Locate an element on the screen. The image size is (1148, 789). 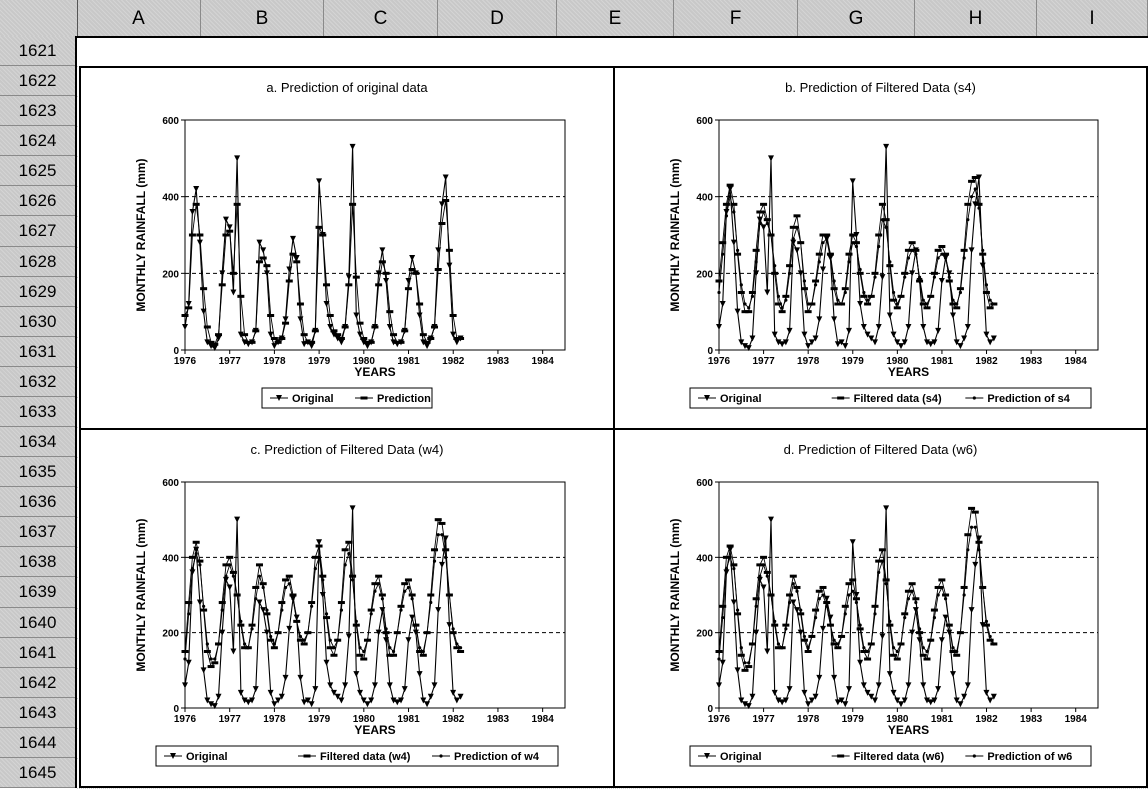
row-header-1639: 1639 is located at coordinates (37, 592).